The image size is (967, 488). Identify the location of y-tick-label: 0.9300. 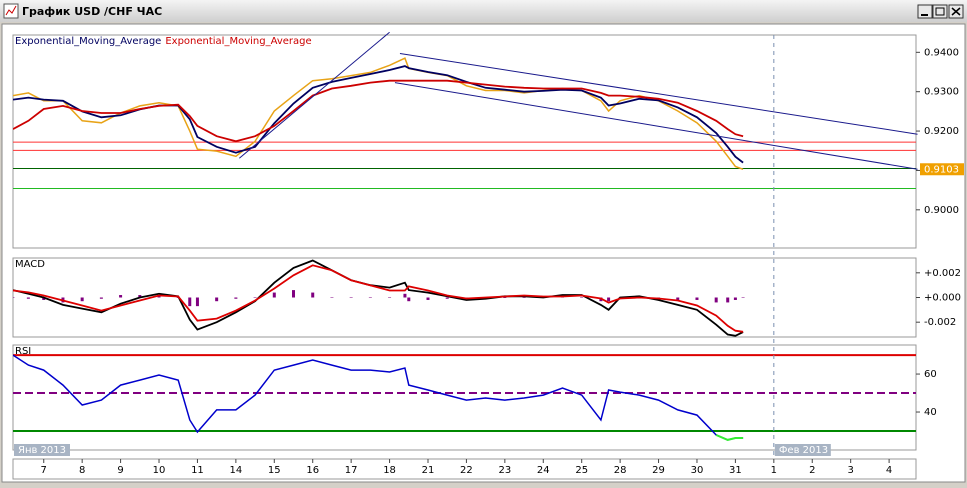
(941, 92).